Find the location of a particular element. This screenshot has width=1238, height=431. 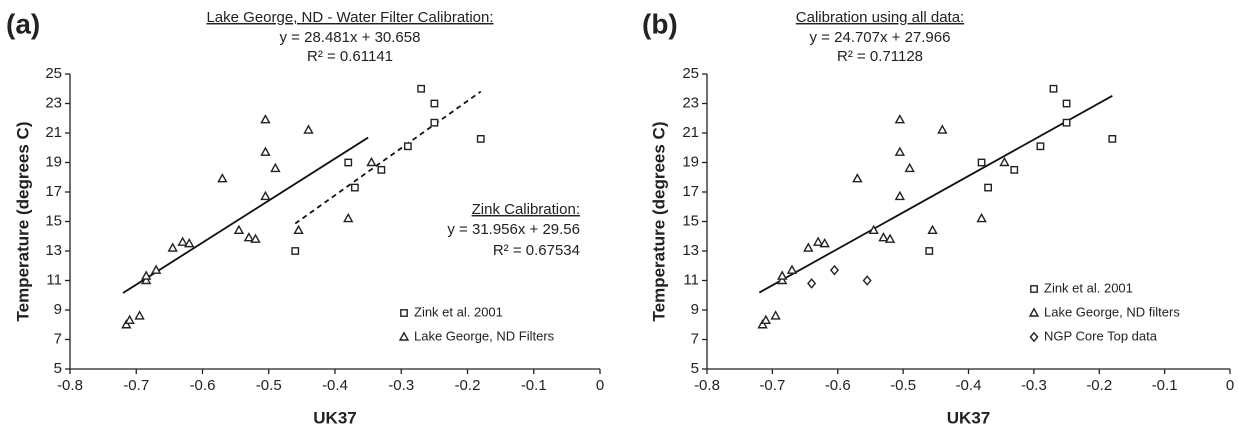

y-tick-label: 17 is located at coordinates (690, 191).